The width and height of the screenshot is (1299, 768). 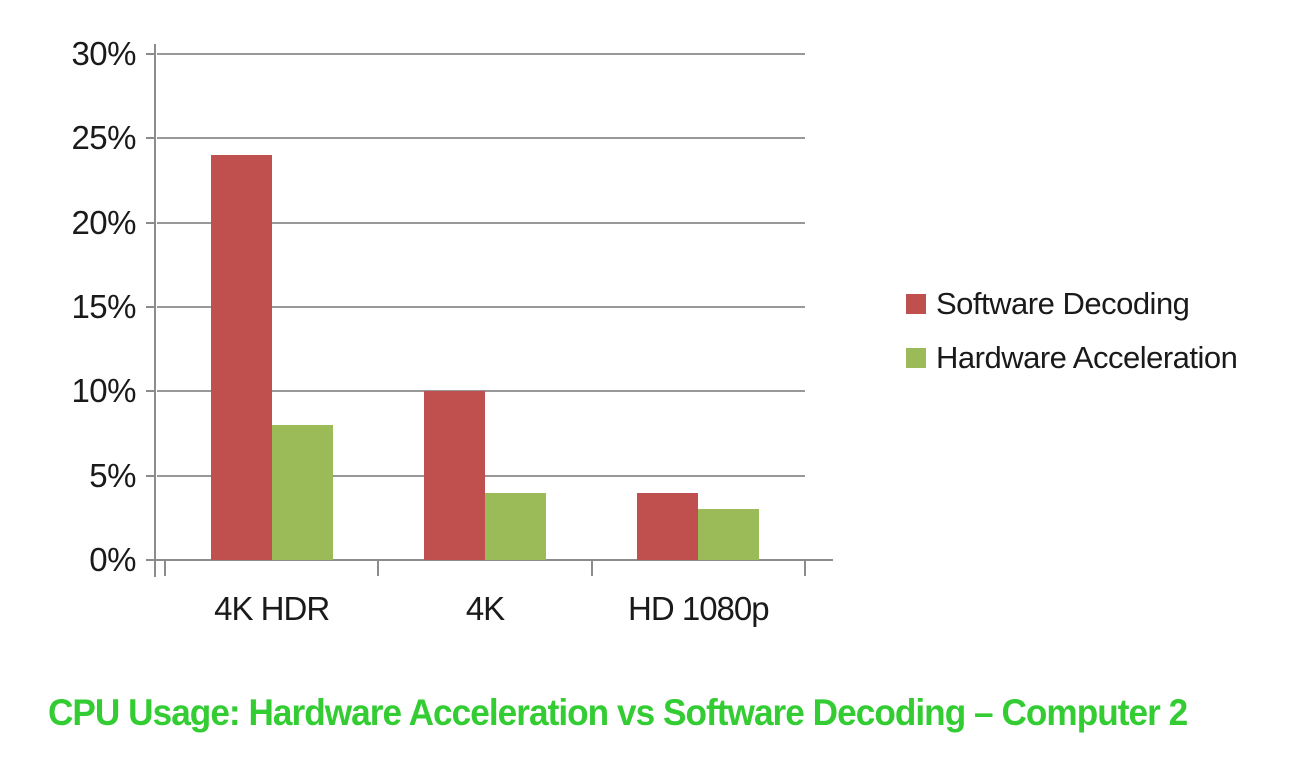 I want to click on y-tick-label: 5%, so click(x=112, y=475).